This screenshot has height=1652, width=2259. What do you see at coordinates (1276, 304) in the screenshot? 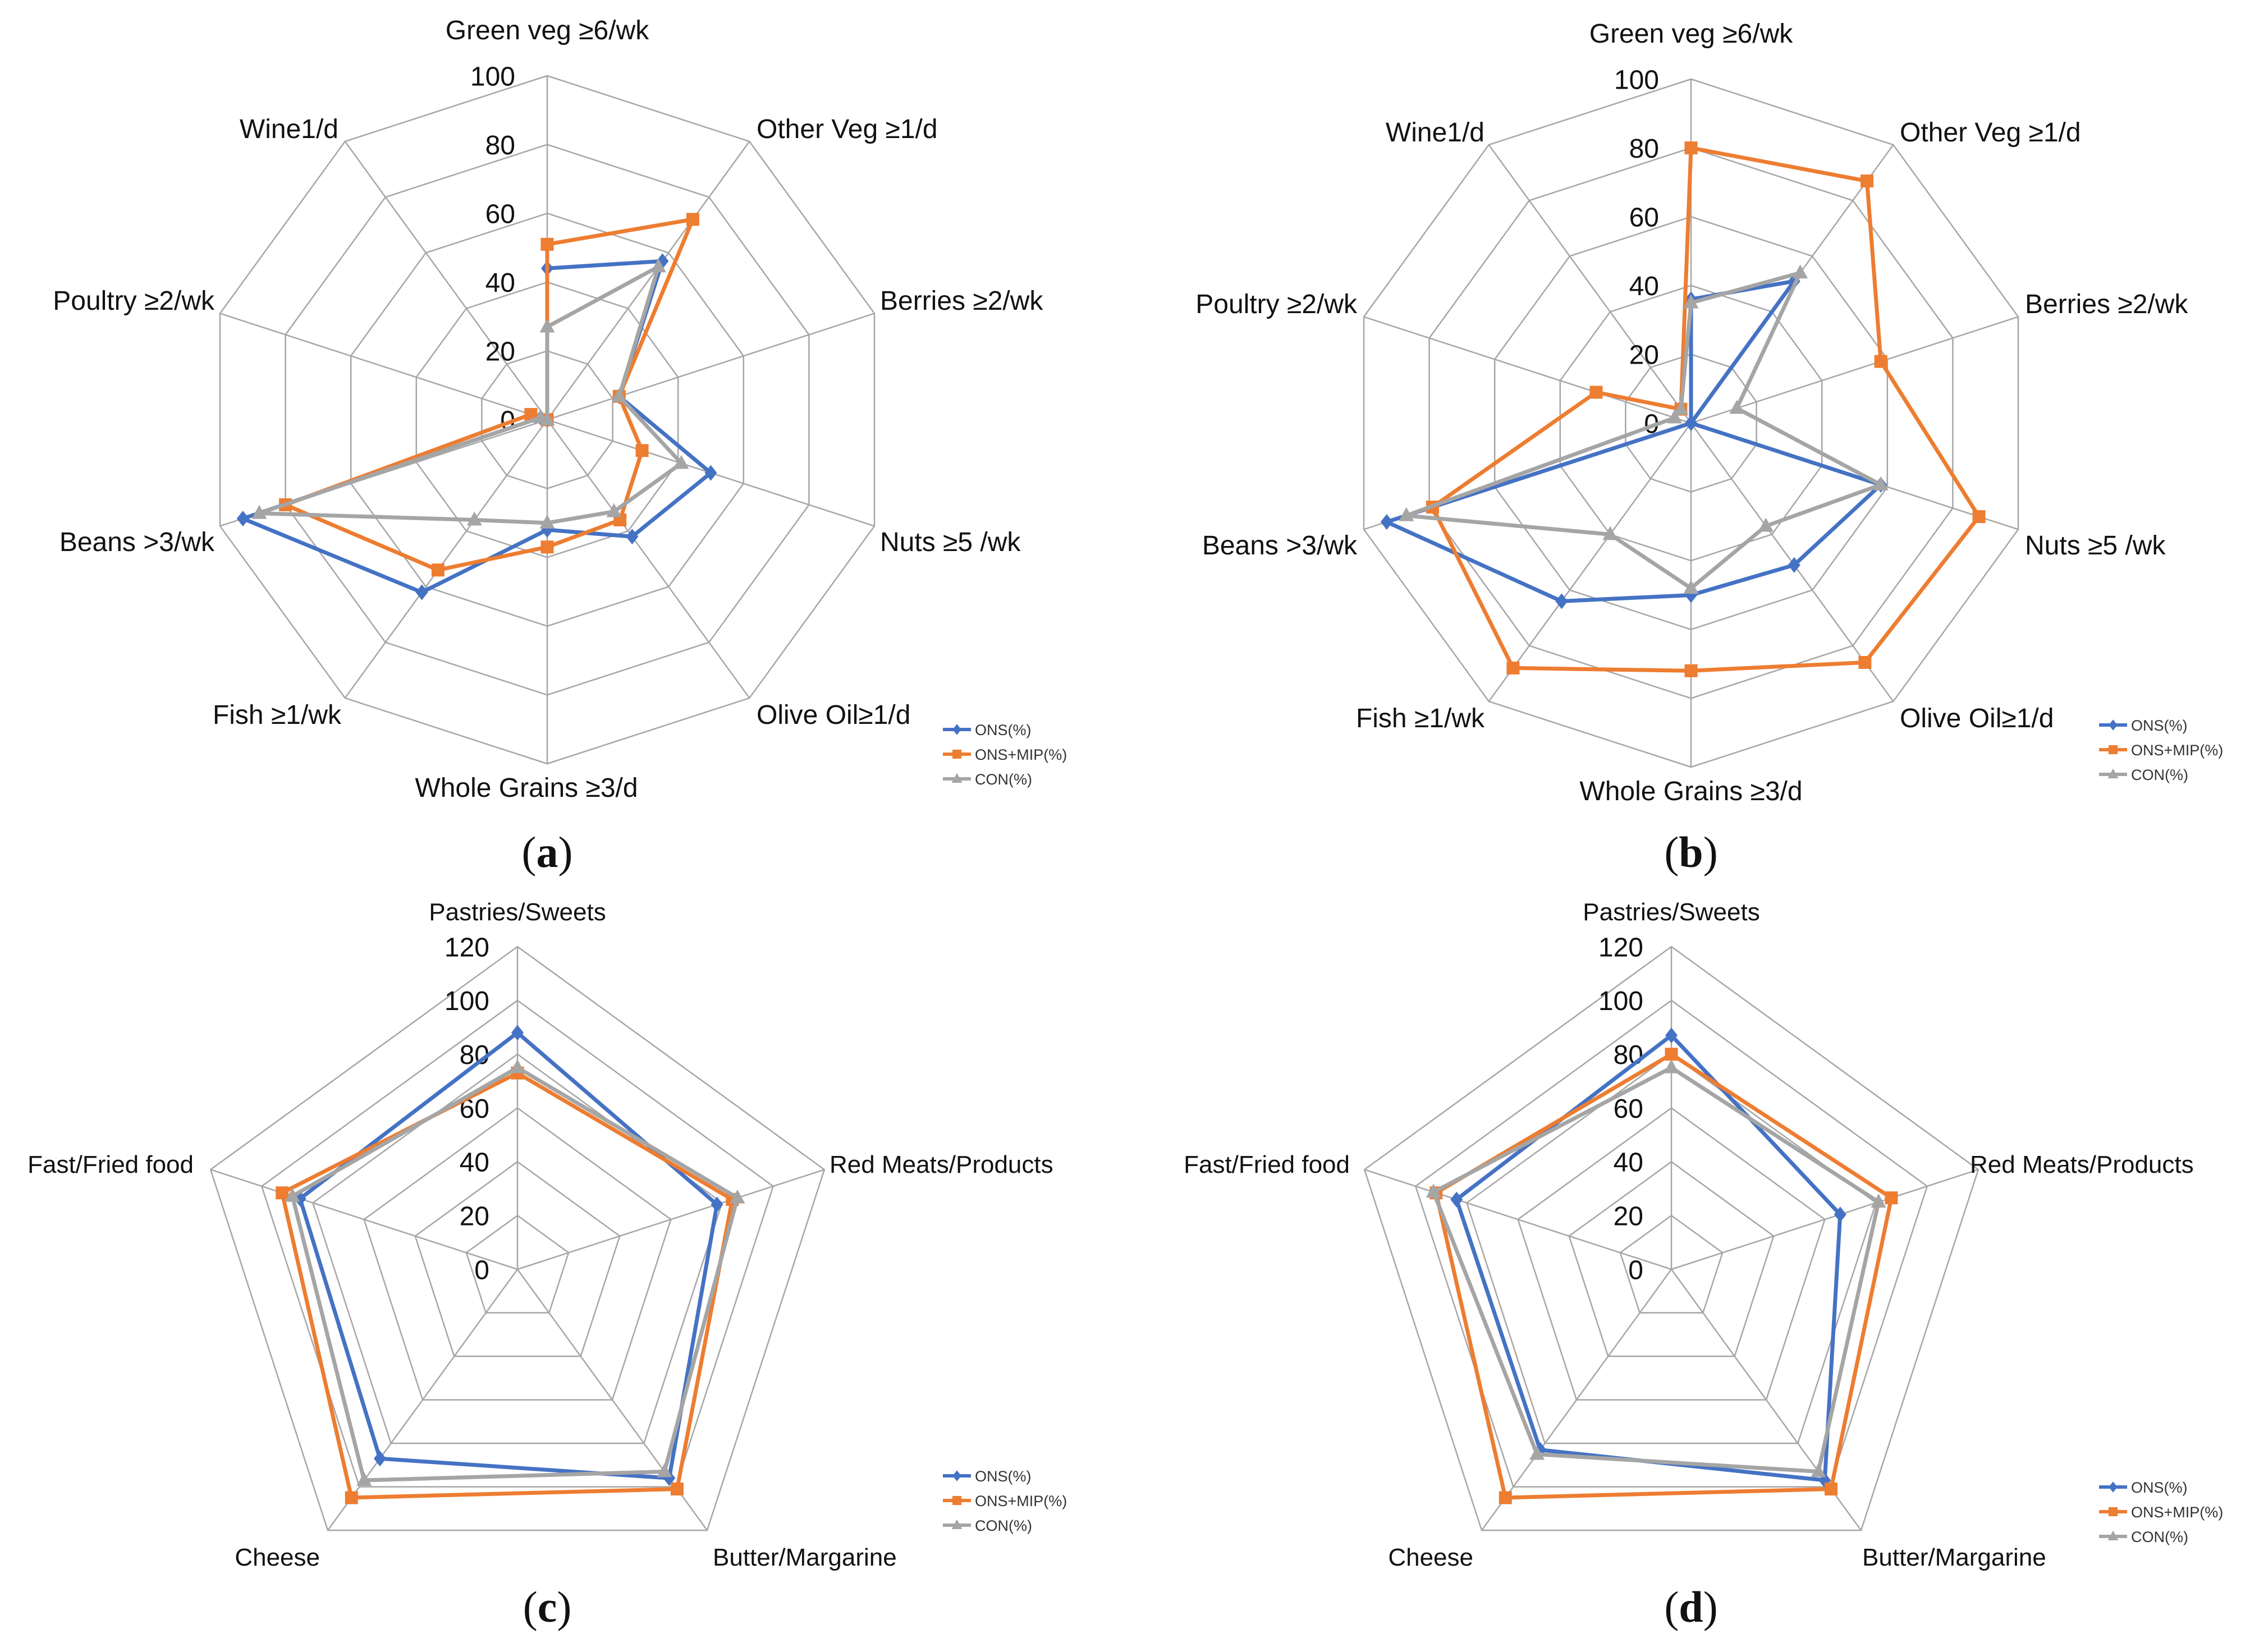
I see `axis-category-label: Poultry ≥2/wk` at bounding box center [1276, 304].